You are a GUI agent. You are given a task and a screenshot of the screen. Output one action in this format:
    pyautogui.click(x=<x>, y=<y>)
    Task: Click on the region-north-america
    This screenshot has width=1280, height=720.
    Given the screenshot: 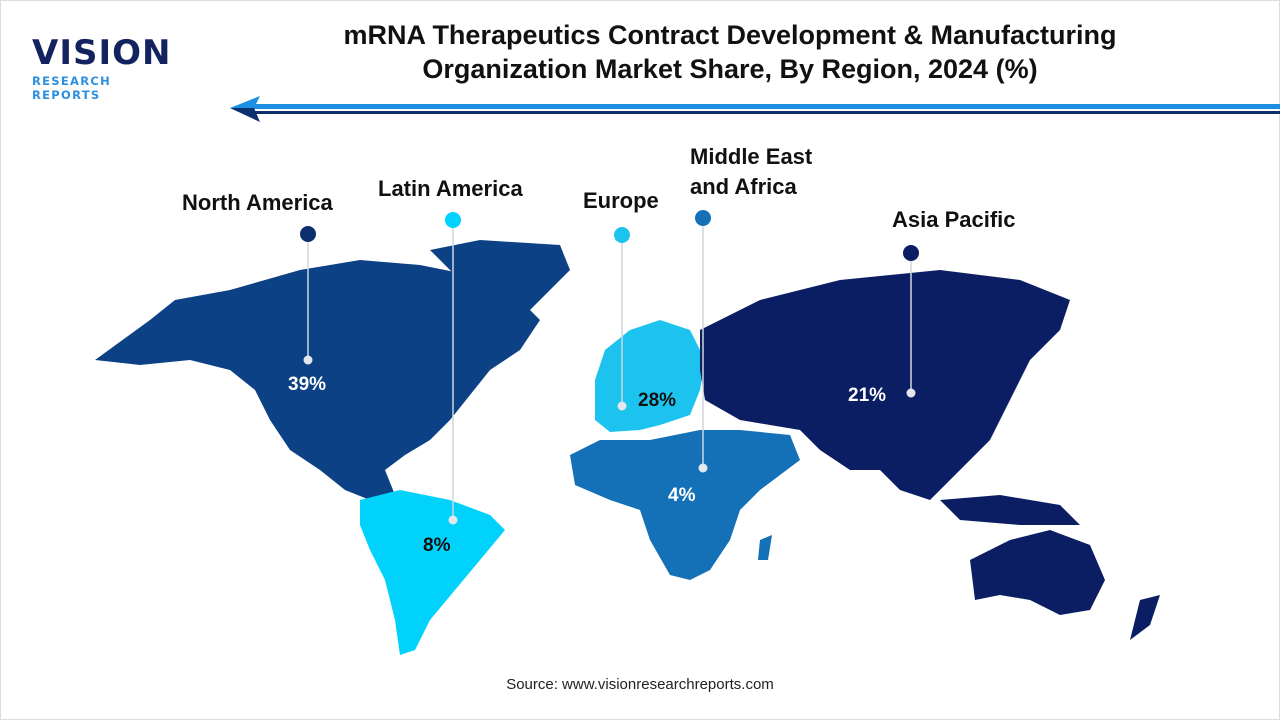 What is the action you would take?
    pyautogui.click(x=317, y=380)
    